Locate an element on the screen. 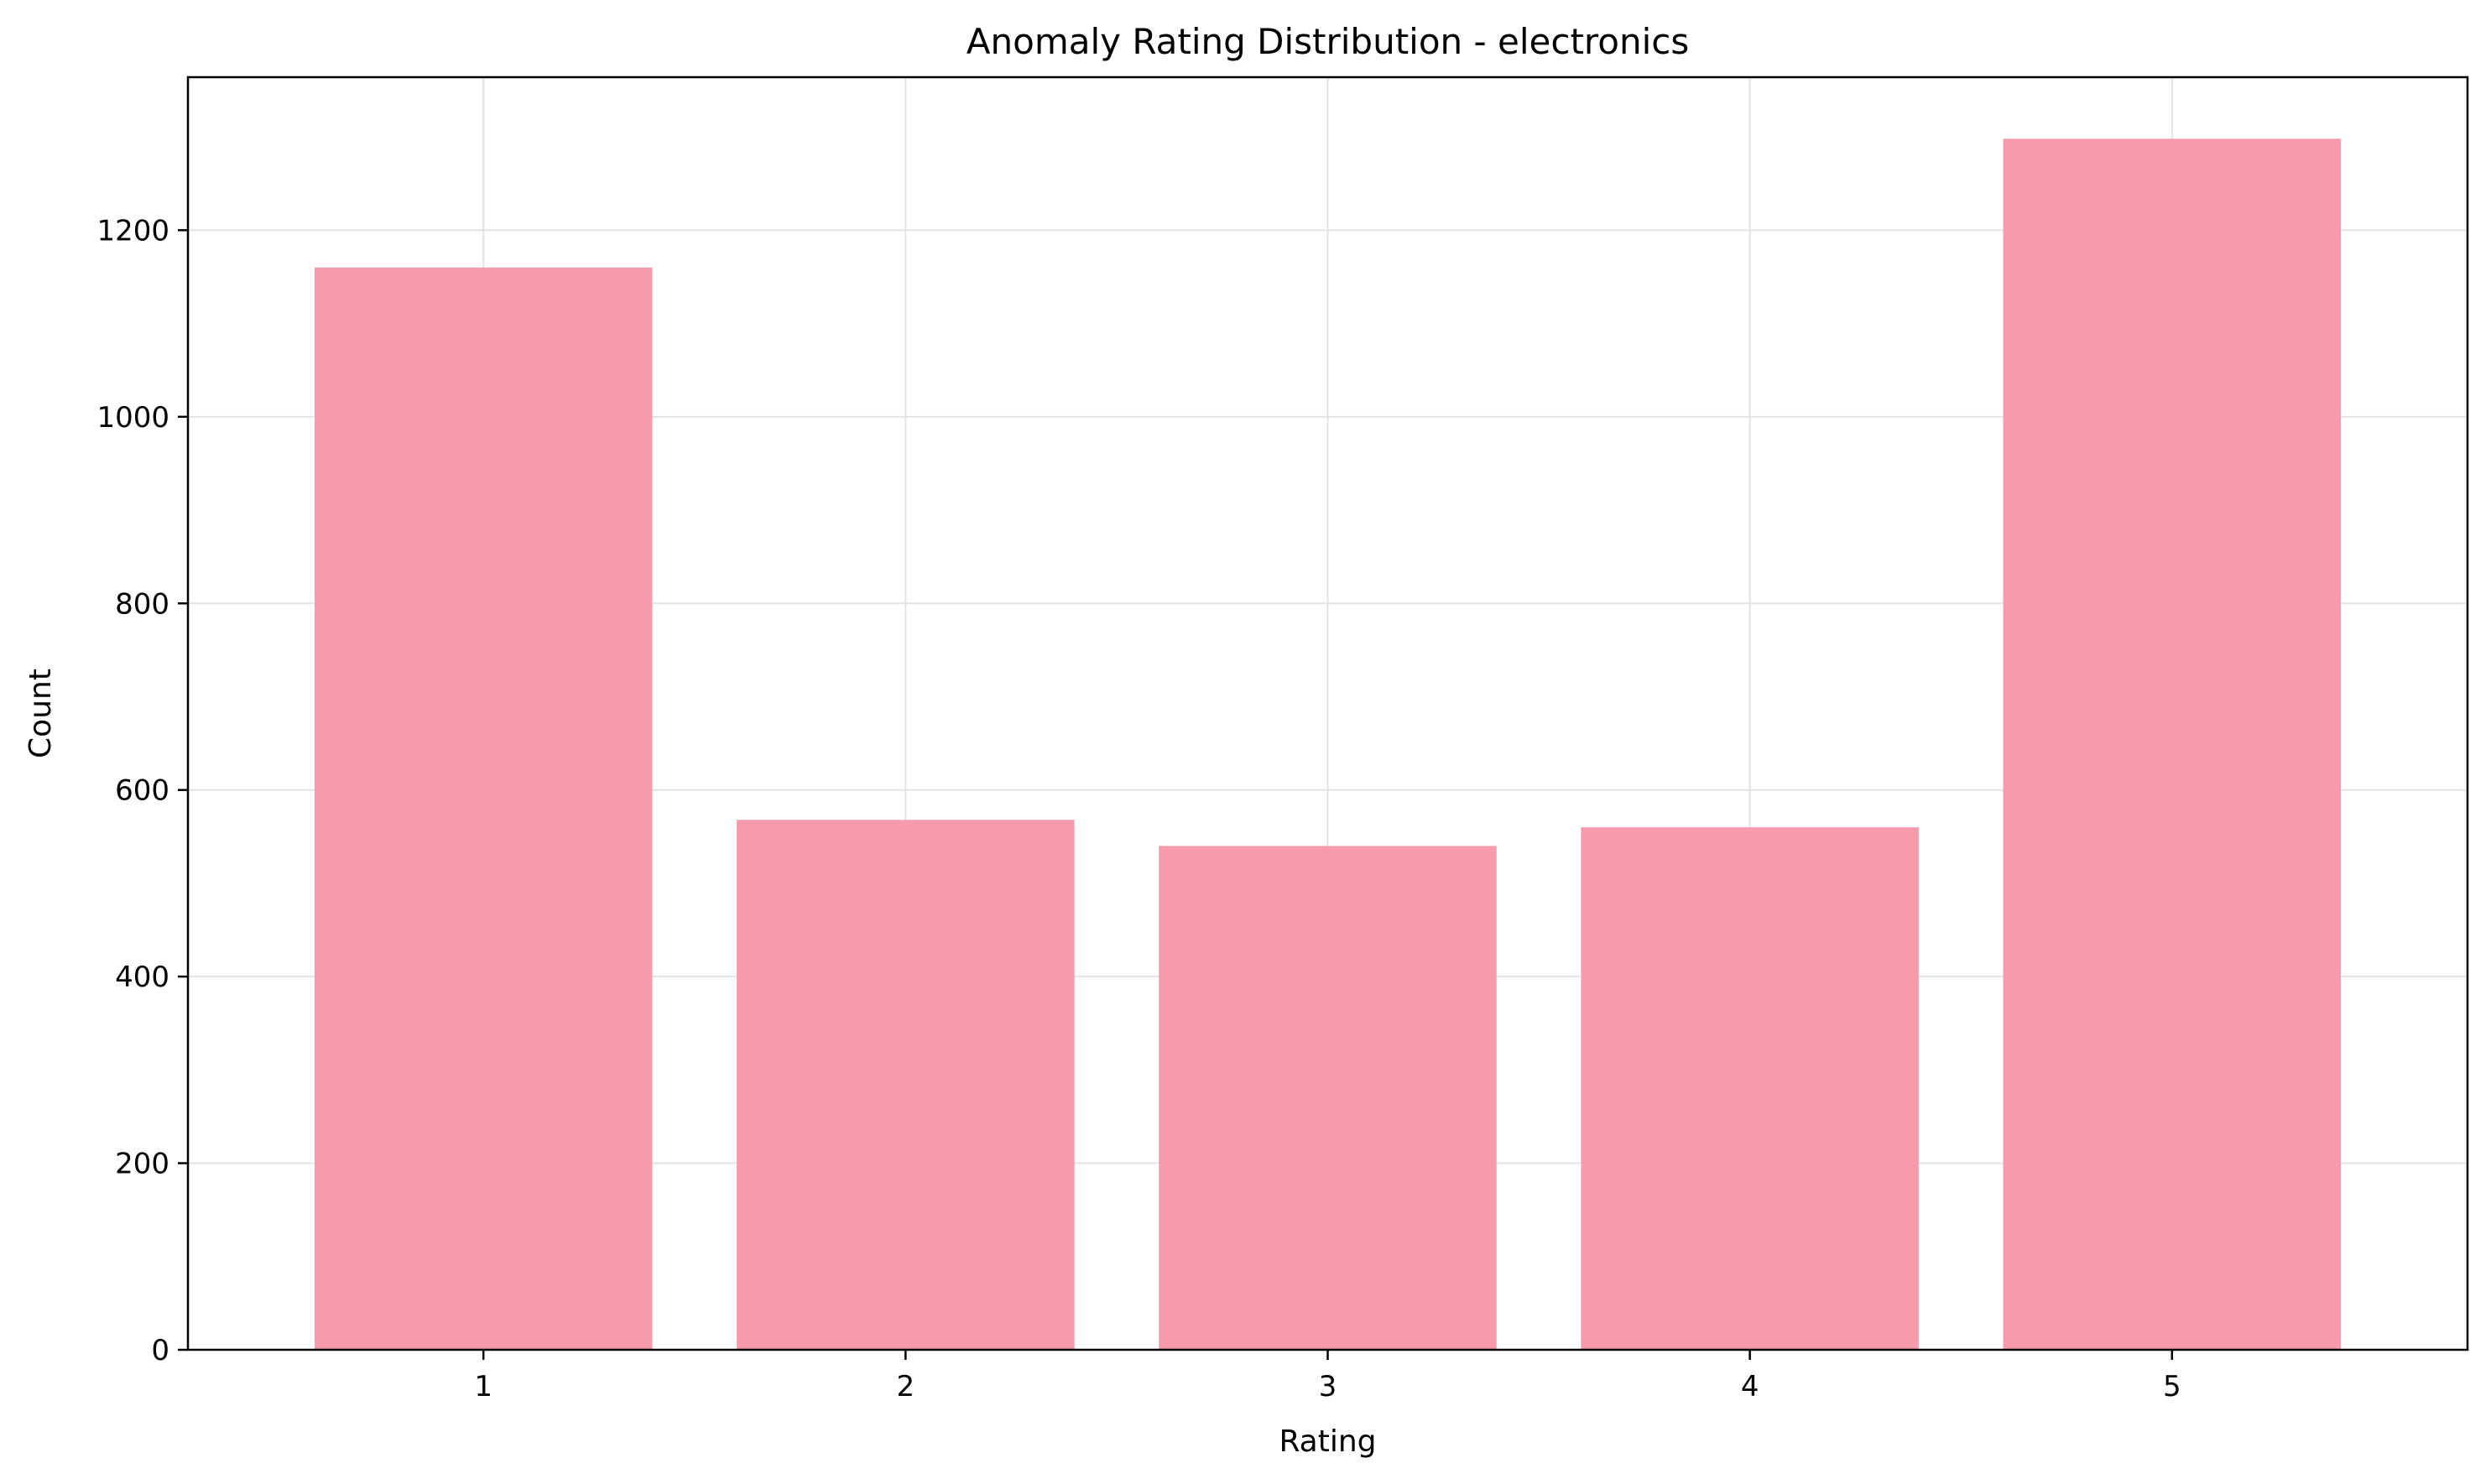 The image size is (2491, 1484). y-axis-label: Count is located at coordinates (40, 713).